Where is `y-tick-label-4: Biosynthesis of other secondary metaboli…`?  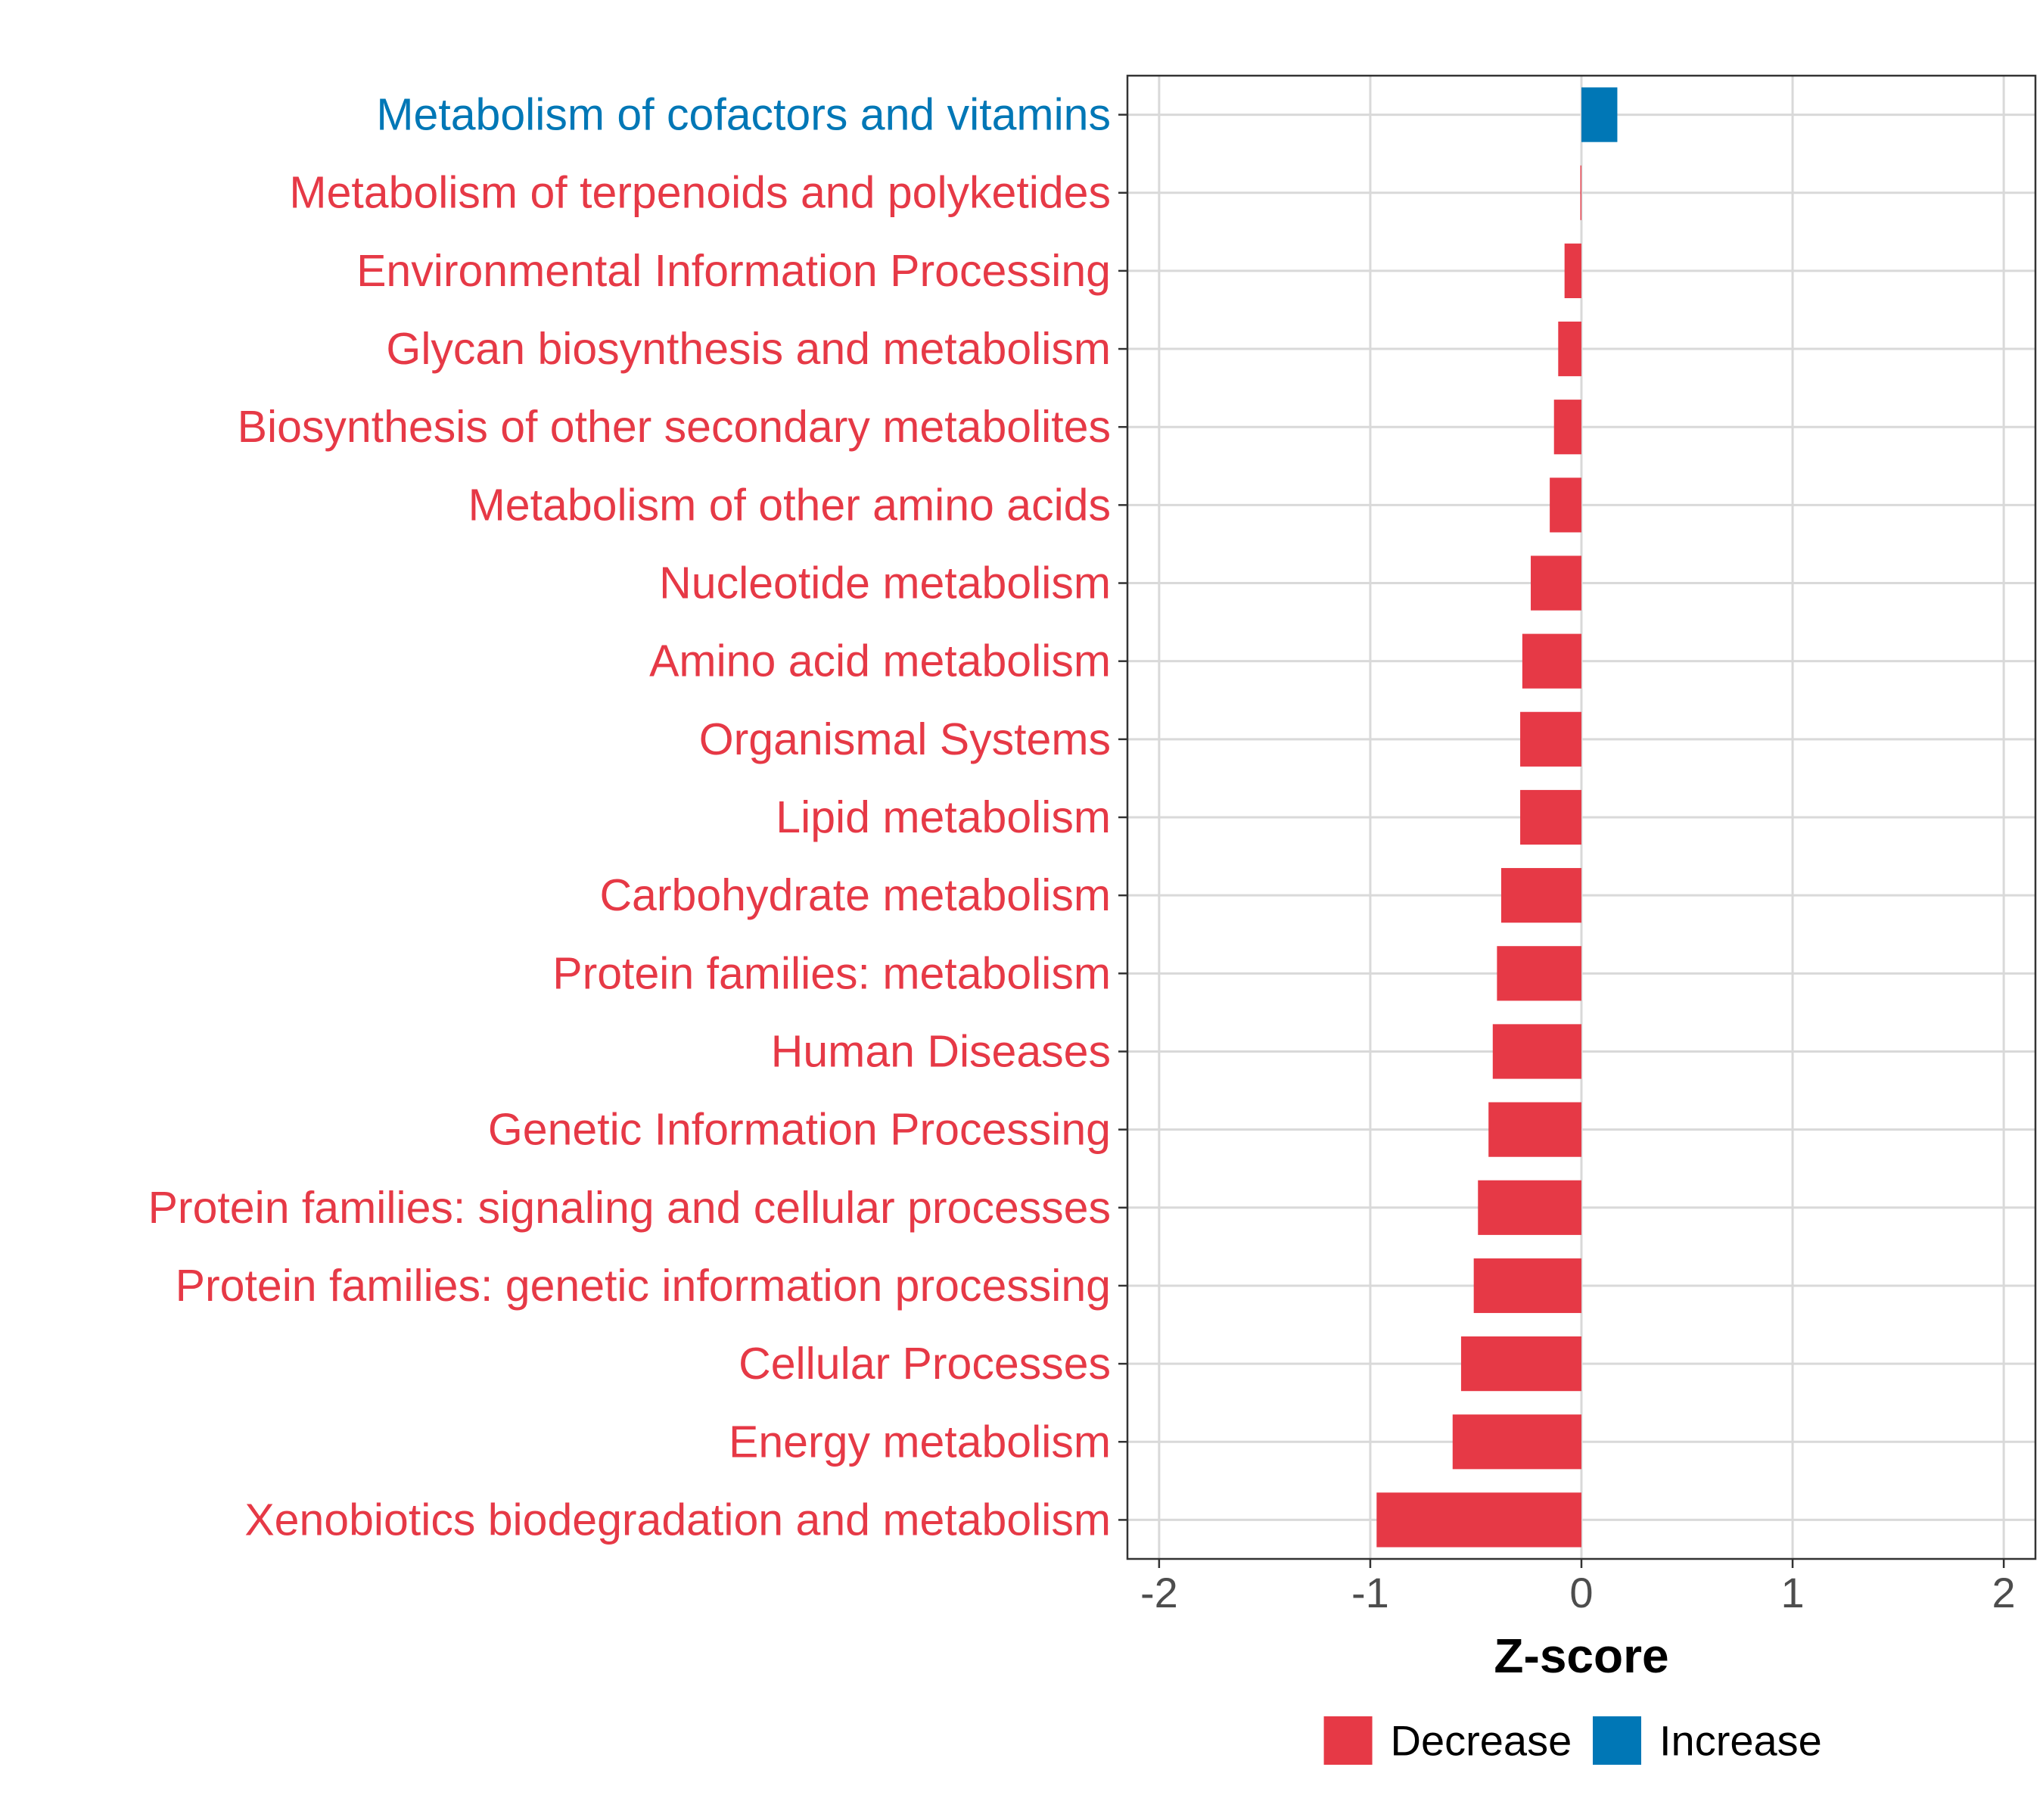 y-tick-label-4: Biosynthesis of other secondary metaboli… is located at coordinates (675, 427).